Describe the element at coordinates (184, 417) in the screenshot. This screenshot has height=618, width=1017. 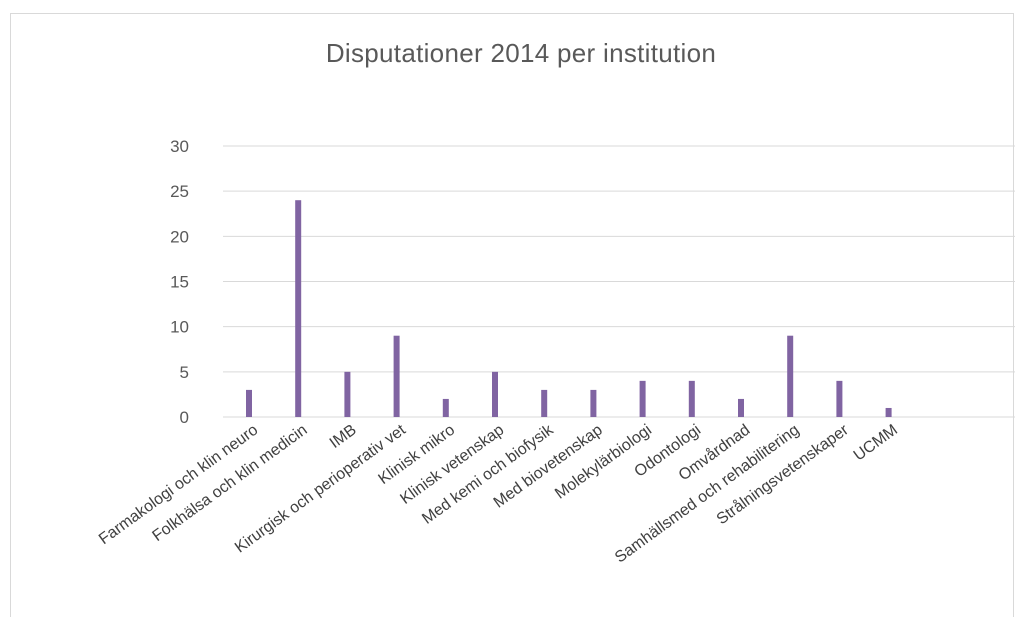
I see `y-tick-label: 0` at that location.